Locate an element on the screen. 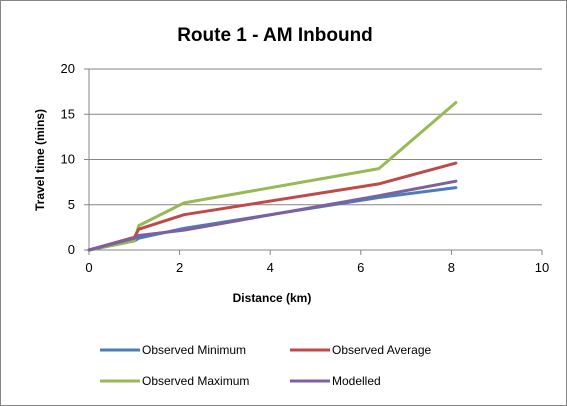 The width and height of the screenshot is (567, 406). chart-title: Route 1 - AM Inbound is located at coordinates (275, 35).